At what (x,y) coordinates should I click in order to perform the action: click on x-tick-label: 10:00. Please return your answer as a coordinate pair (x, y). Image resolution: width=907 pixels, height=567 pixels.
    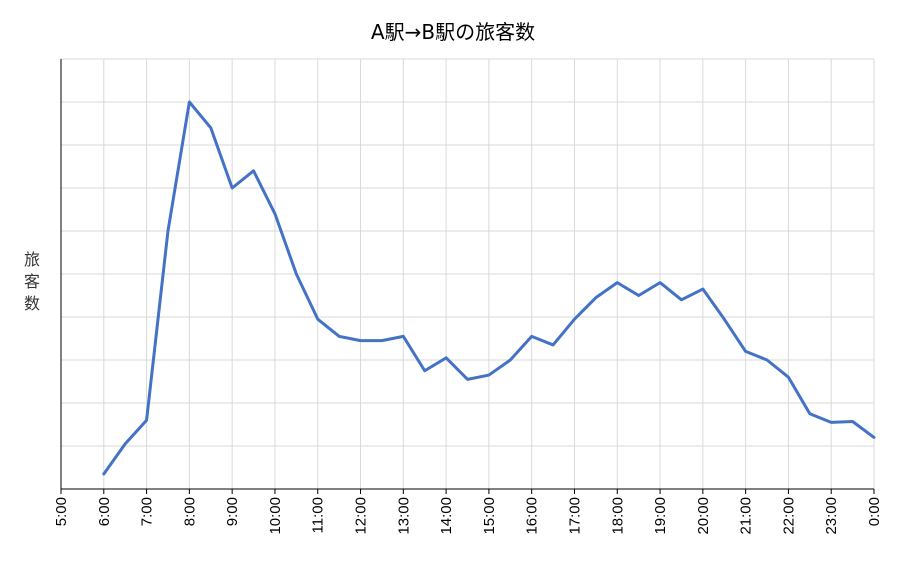
    Looking at the image, I should click on (275, 516).